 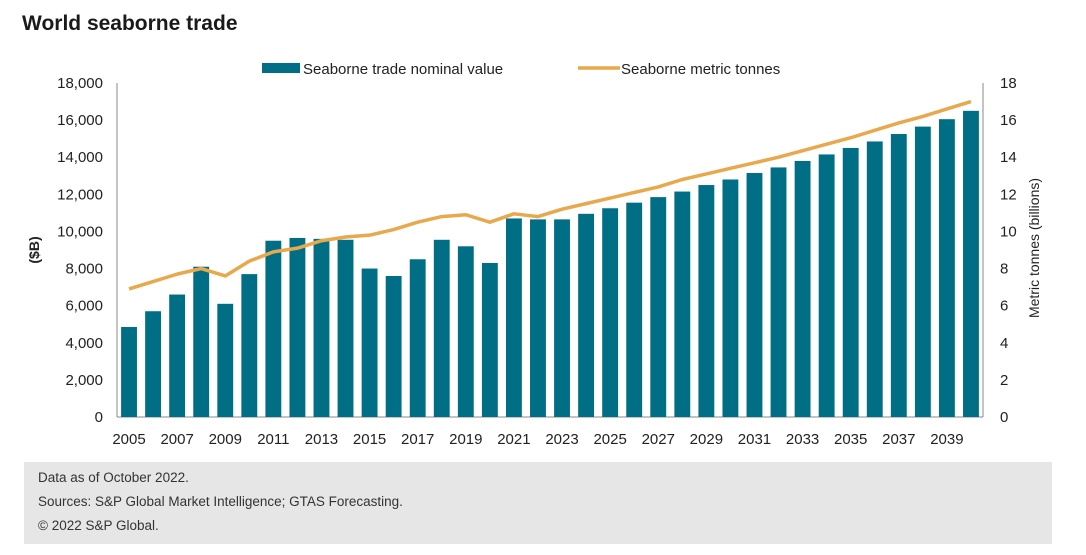 What do you see at coordinates (273, 439) in the screenshot?
I see `x-tick-label: 2011` at bounding box center [273, 439].